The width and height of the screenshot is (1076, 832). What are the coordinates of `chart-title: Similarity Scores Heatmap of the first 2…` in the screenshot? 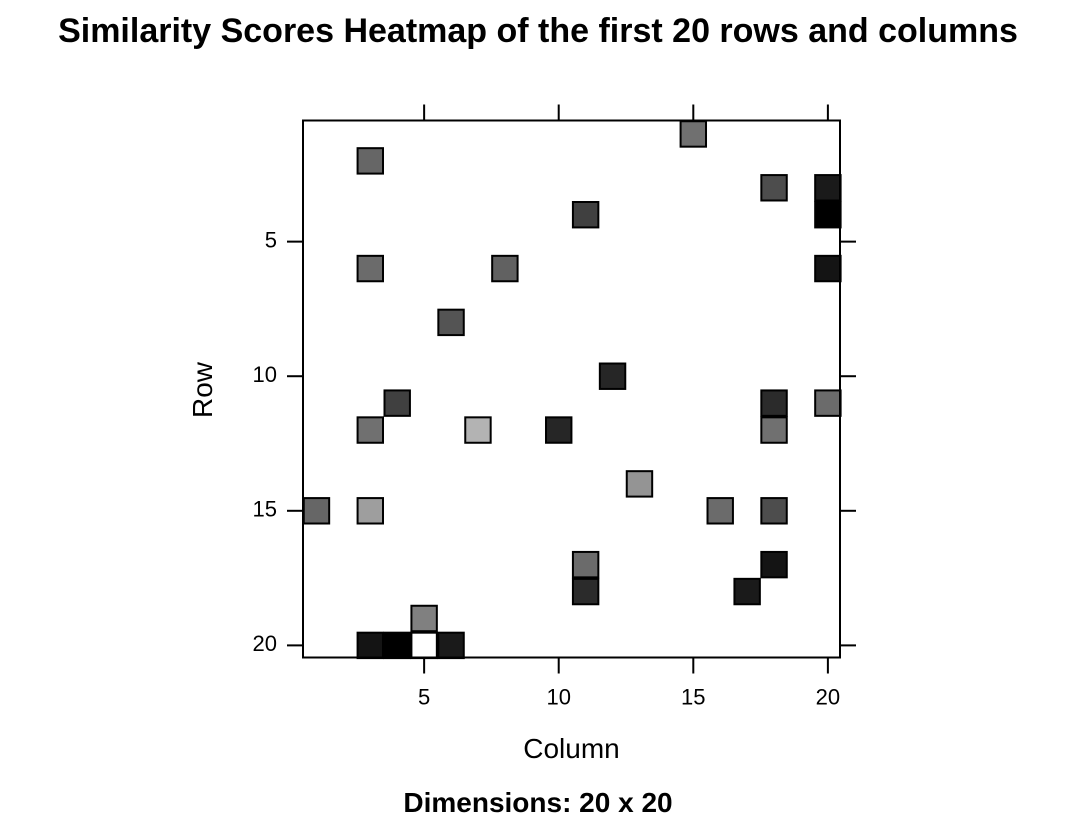 It's located at (538, 31).